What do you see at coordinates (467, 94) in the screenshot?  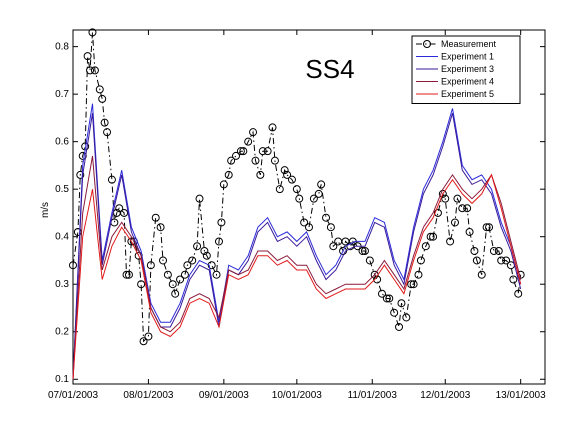 I see `legend-label: Experiment 5` at bounding box center [467, 94].